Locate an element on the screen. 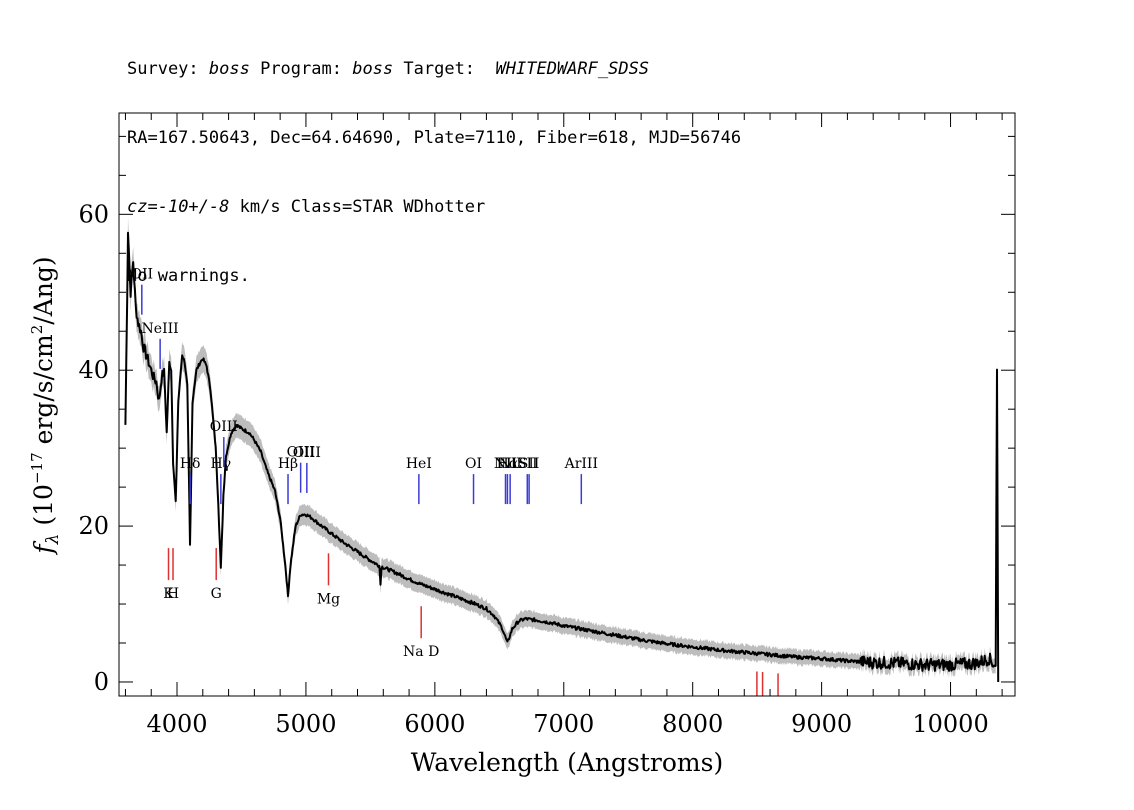 This screenshot has height=810, width=1134. x-tick-label: 6000 is located at coordinates (434, 724).